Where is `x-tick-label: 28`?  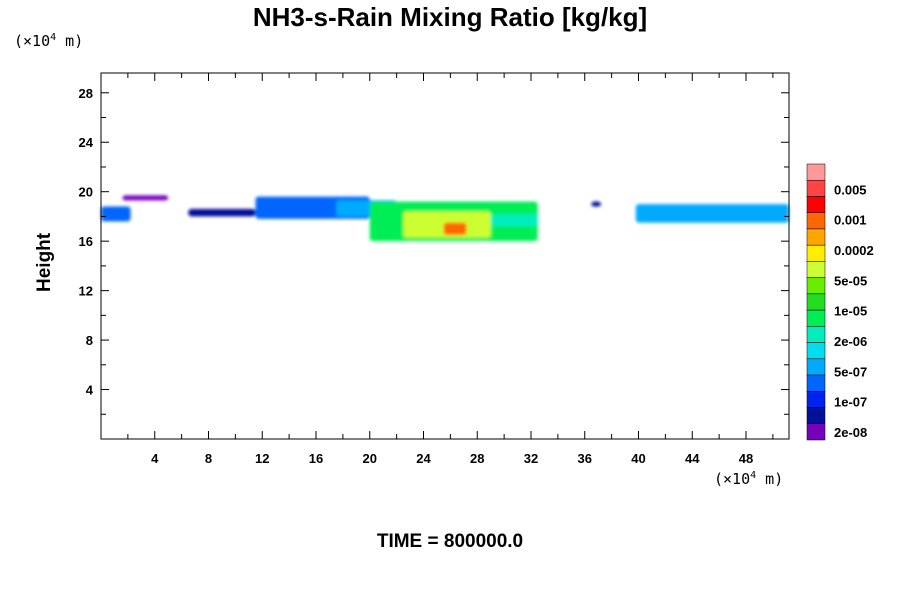 x-tick-label: 28 is located at coordinates (477, 458).